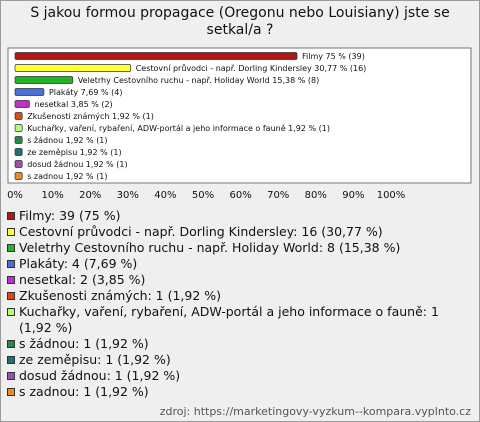  What do you see at coordinates (73, 104) in the screenshot?
I see `value-label: nesetkal 3,85 % (2)` at bounding box center [73, 104].